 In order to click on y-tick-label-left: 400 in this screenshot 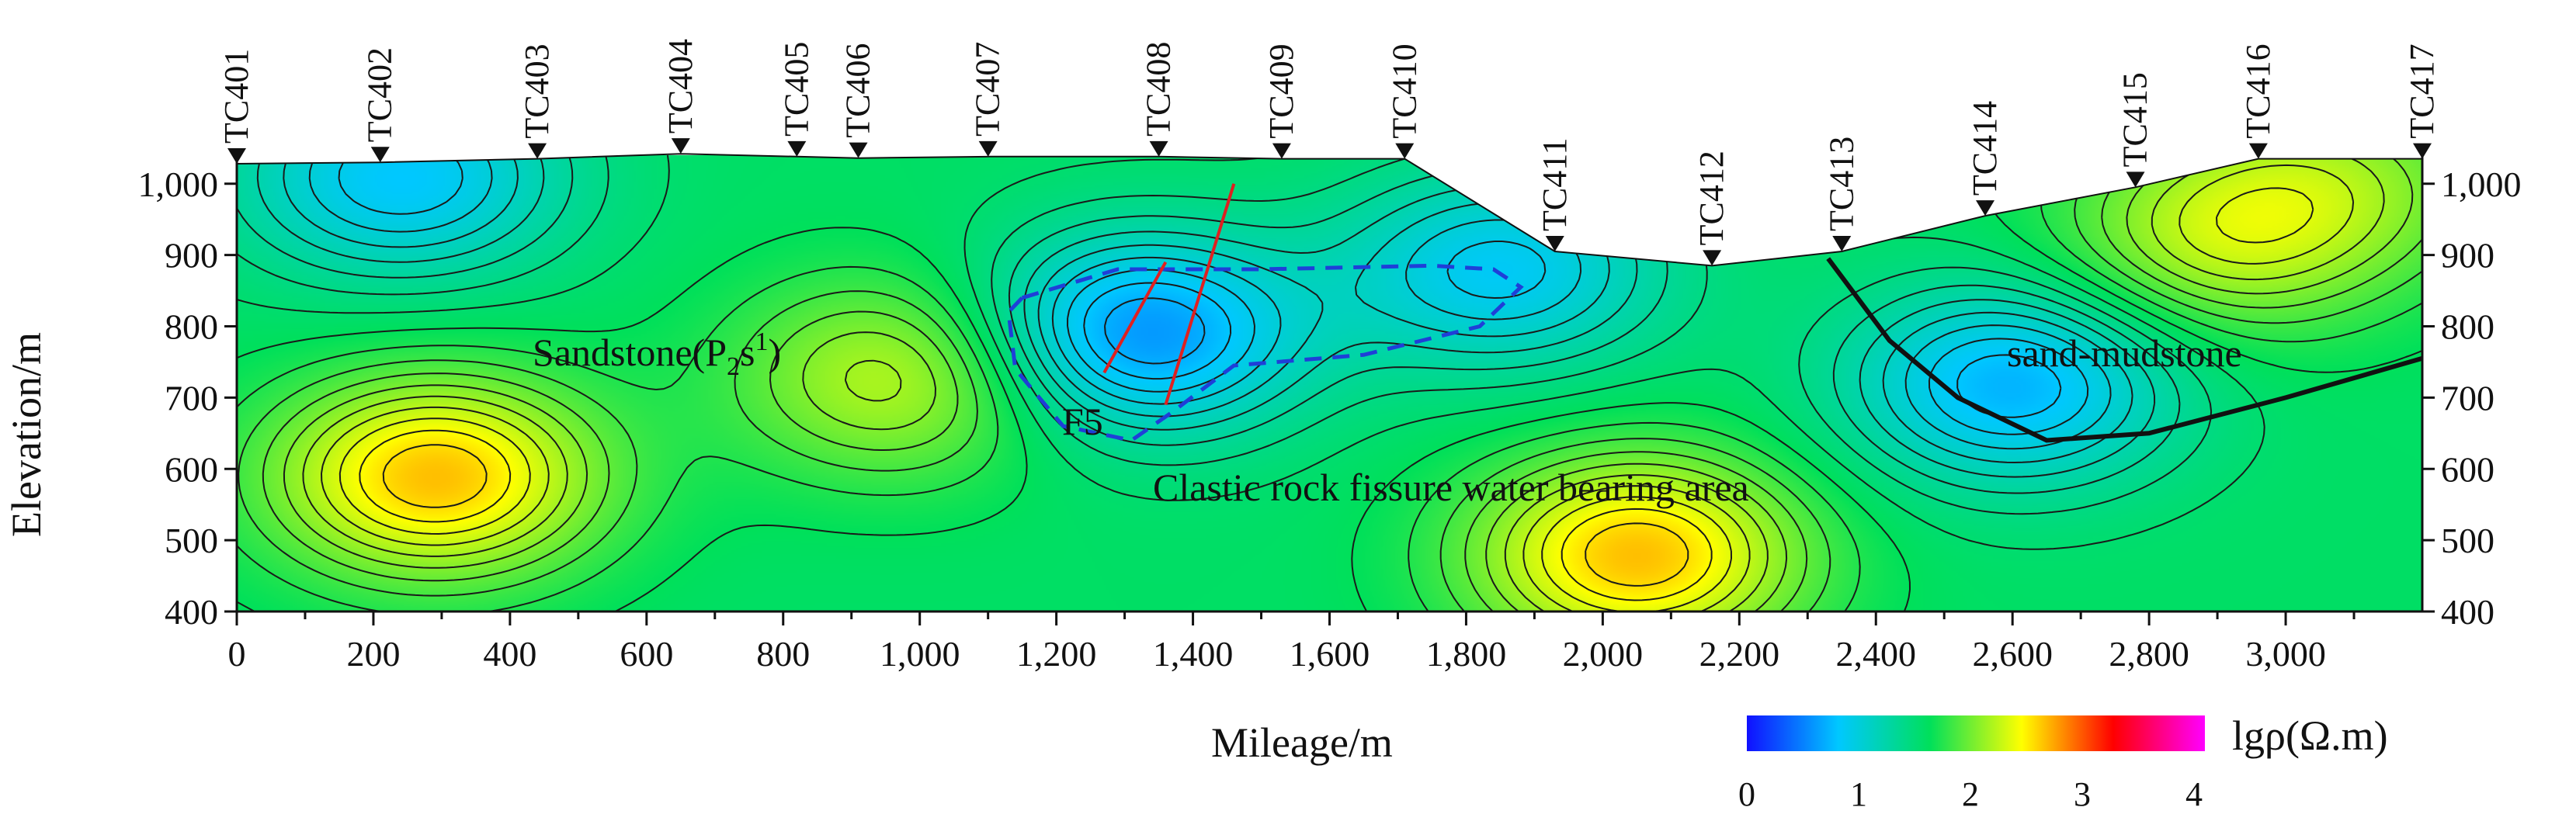, I will do `click(191, 612)`.